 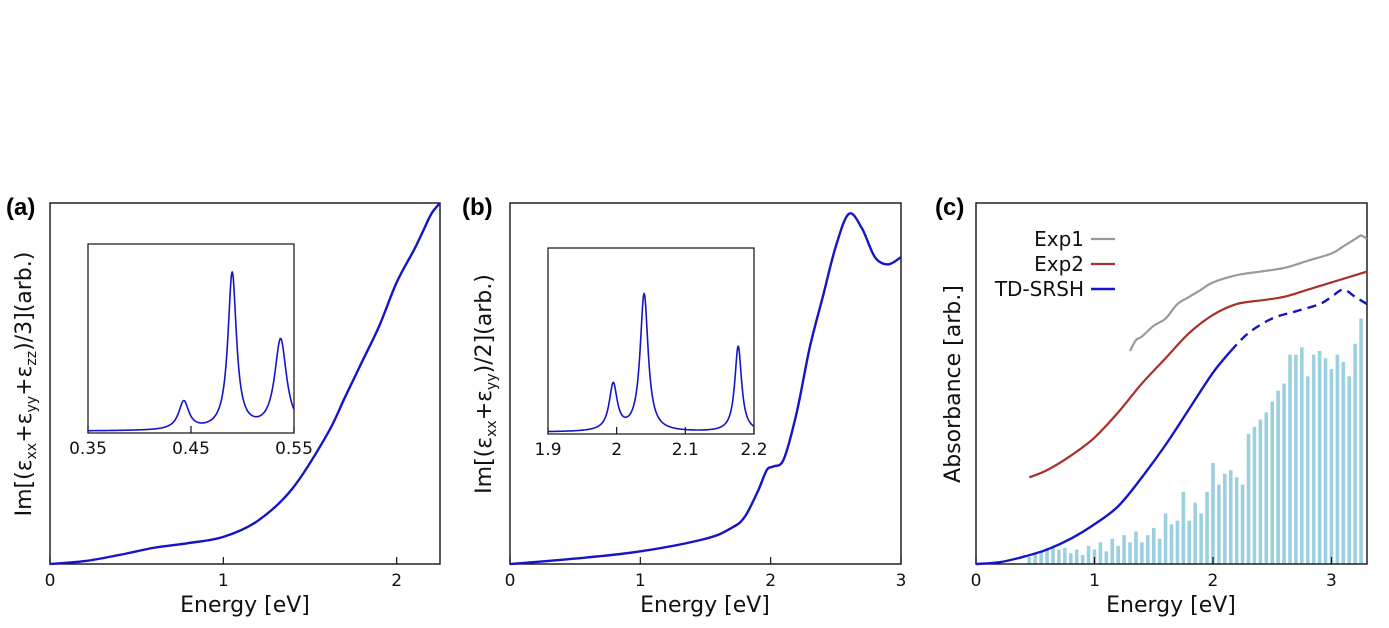 I want to click on panel-c-x-ticks: 0 1 2 3, so click(x=1154, y=574).